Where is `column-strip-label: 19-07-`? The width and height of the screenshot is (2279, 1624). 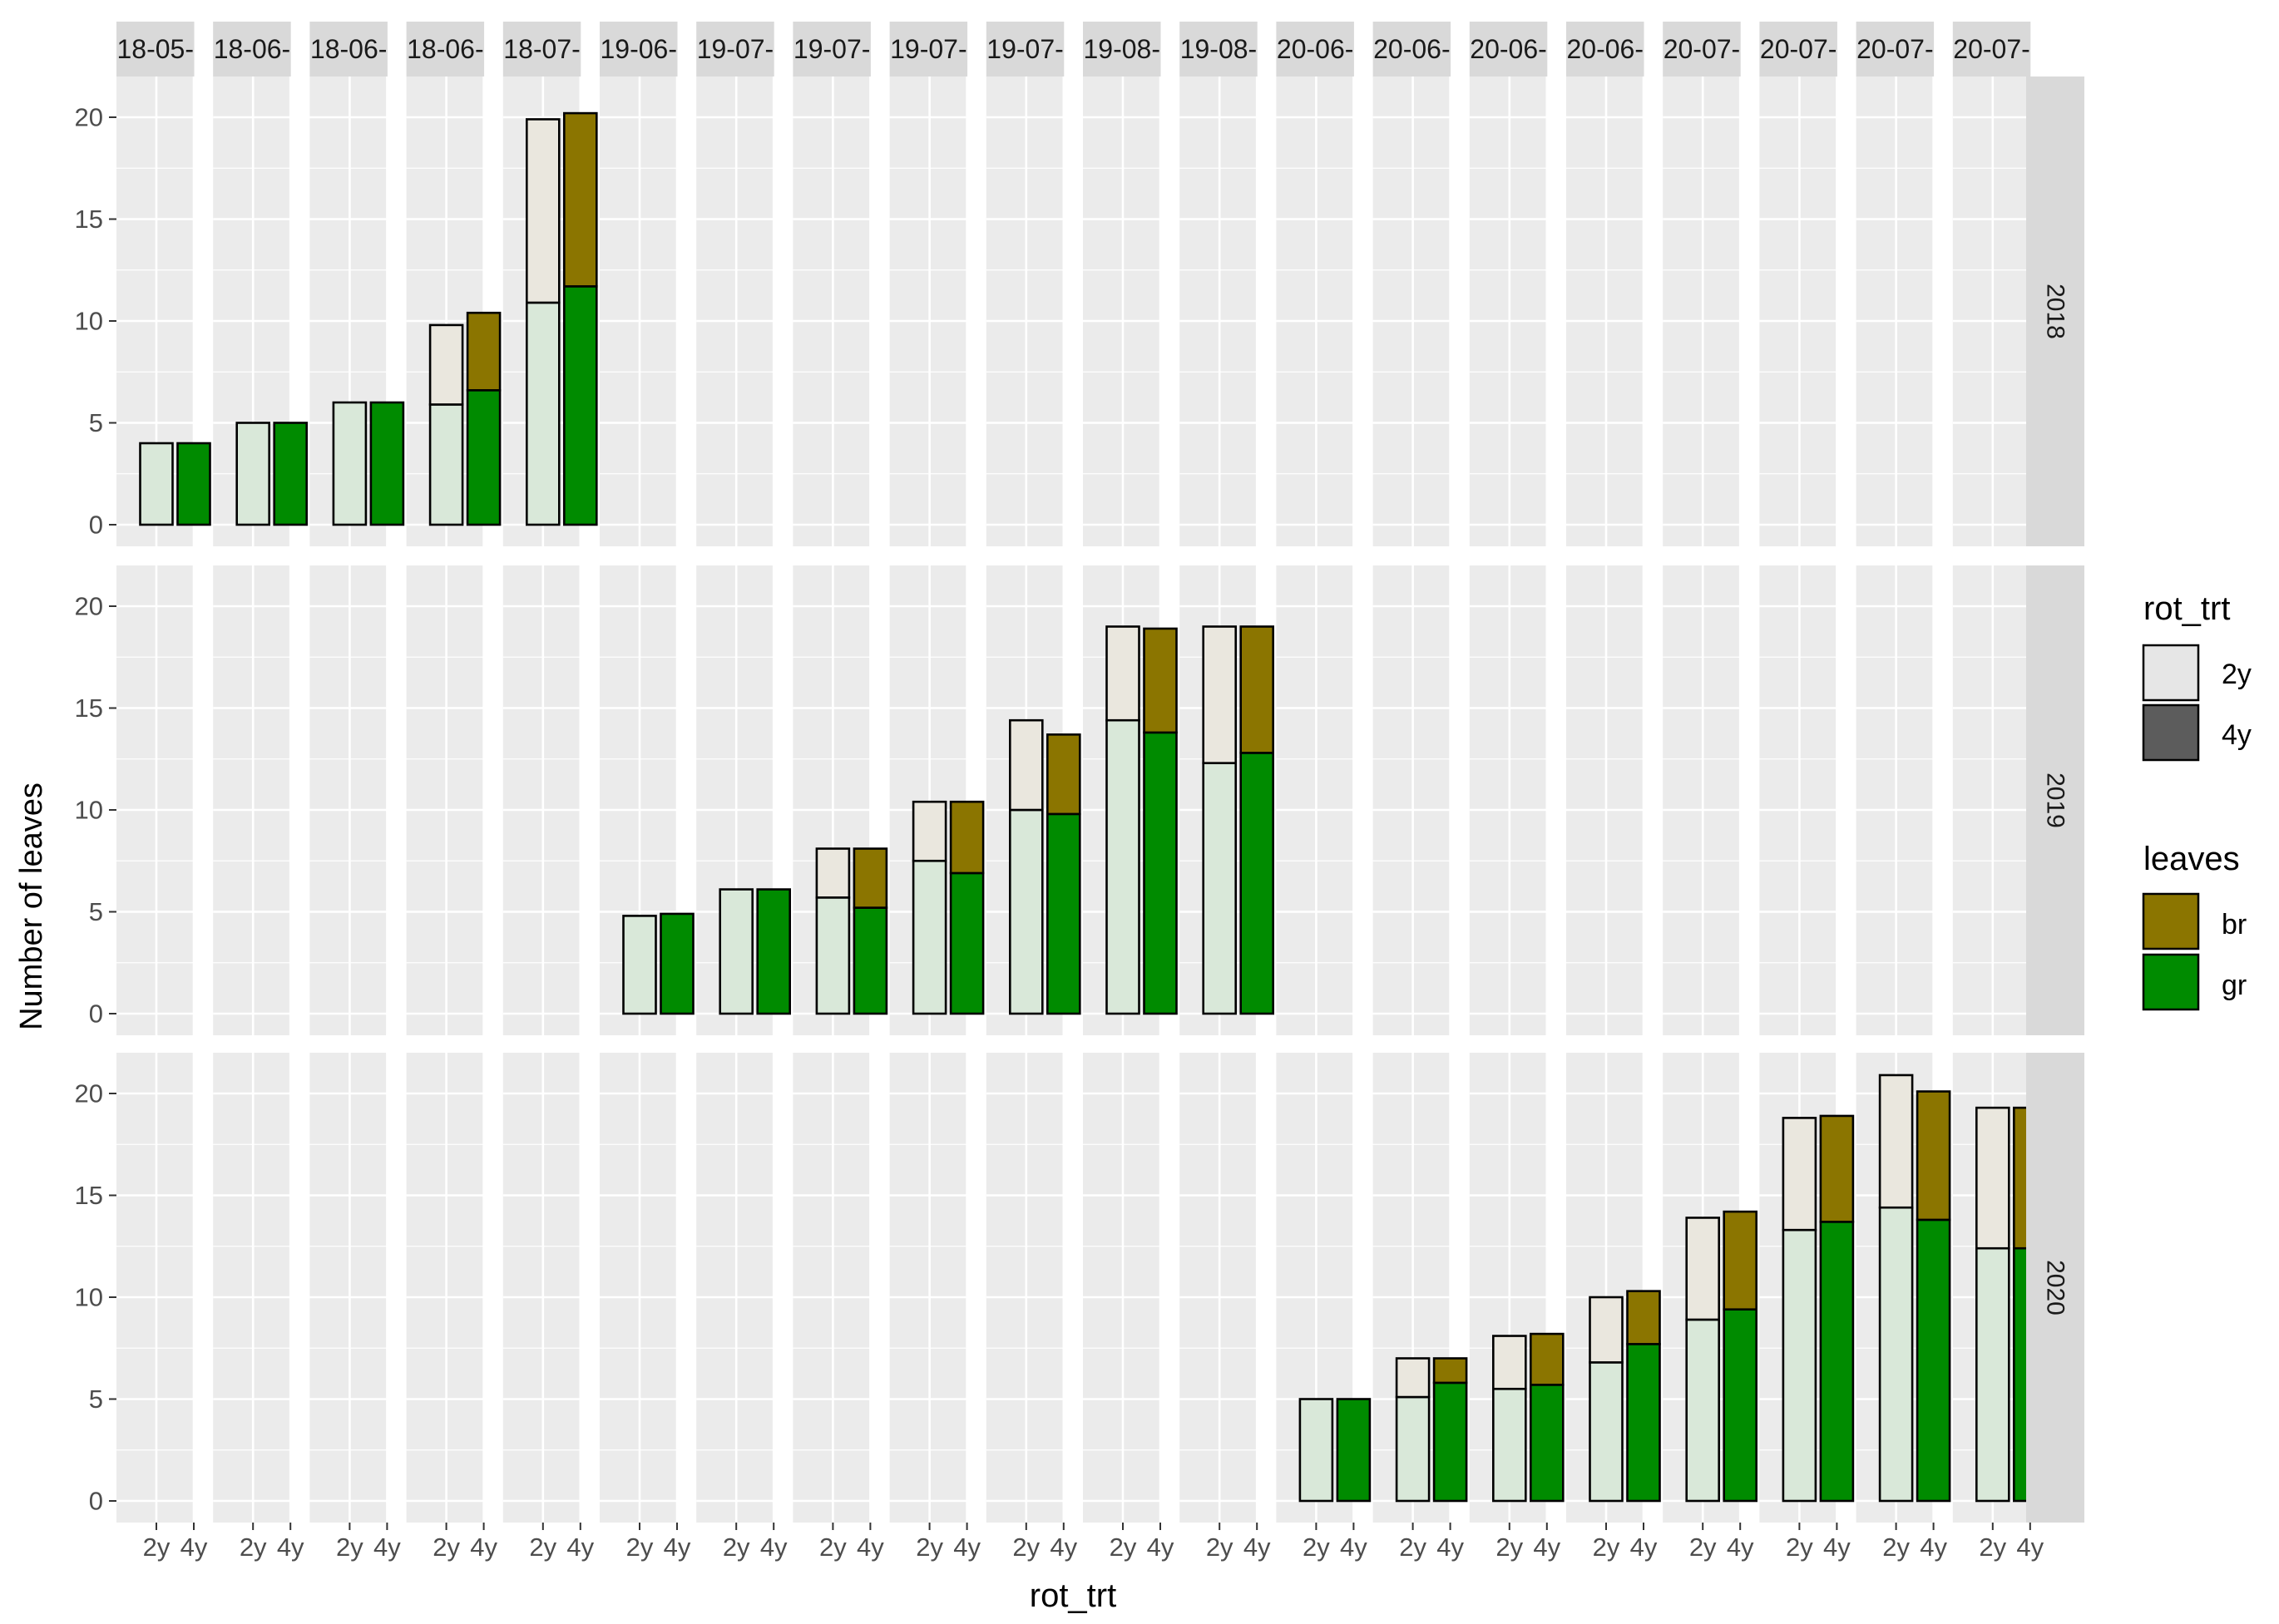 column-strip-label: 19-07- is located at coordinates (735, 49).